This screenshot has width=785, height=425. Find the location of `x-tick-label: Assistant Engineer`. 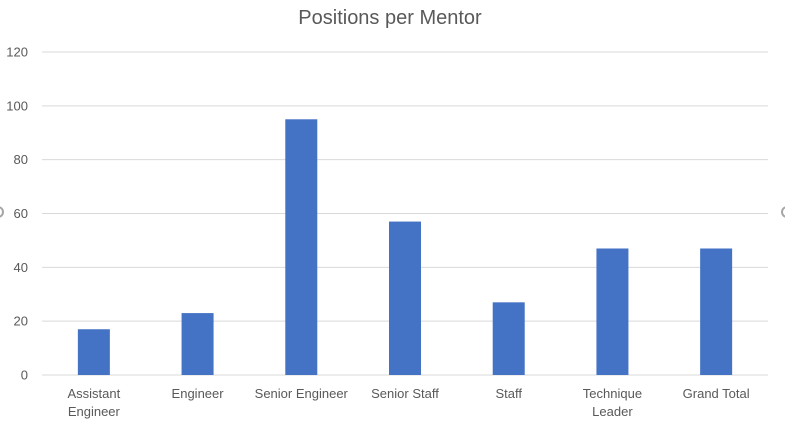

x-tick-label: Assistant Engineer is located at coordinates (93, 402).